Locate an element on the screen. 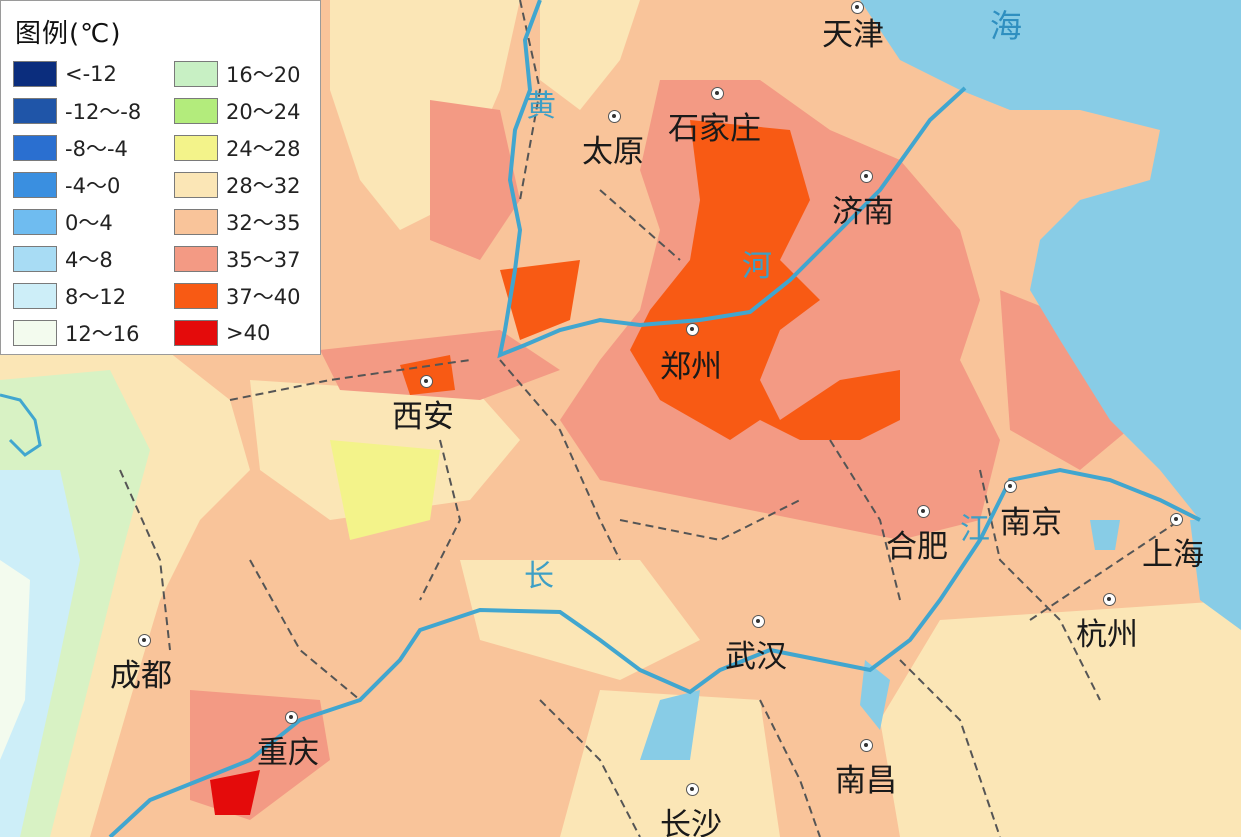 The height and width of the screenshot is (837, 1241). poyang-lake is located at coordinates (875, 695).